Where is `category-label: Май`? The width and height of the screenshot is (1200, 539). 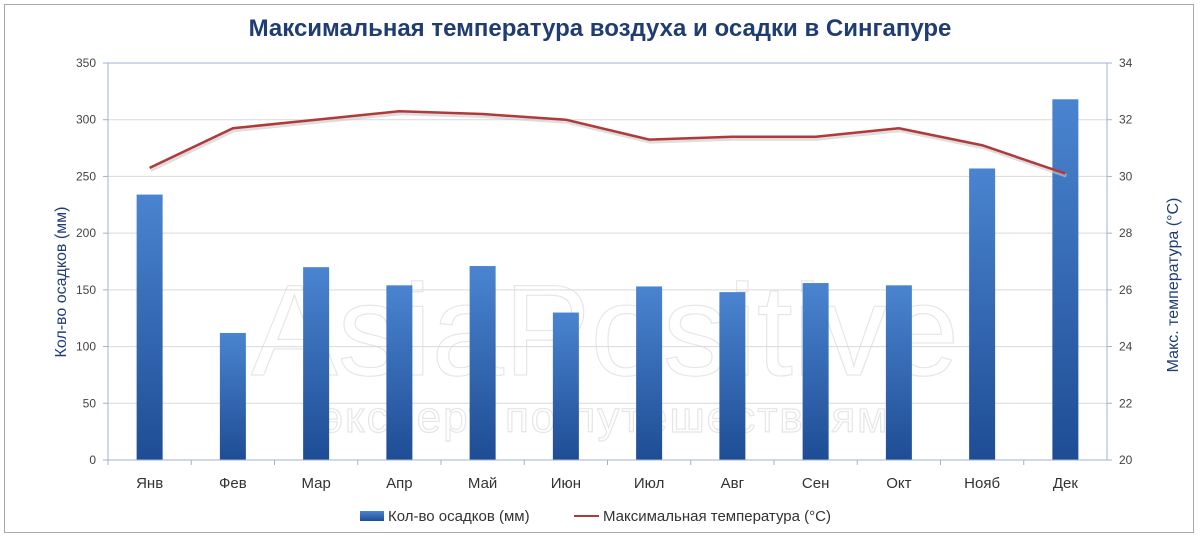
category-label: Май is located at coordinates (482, 483).